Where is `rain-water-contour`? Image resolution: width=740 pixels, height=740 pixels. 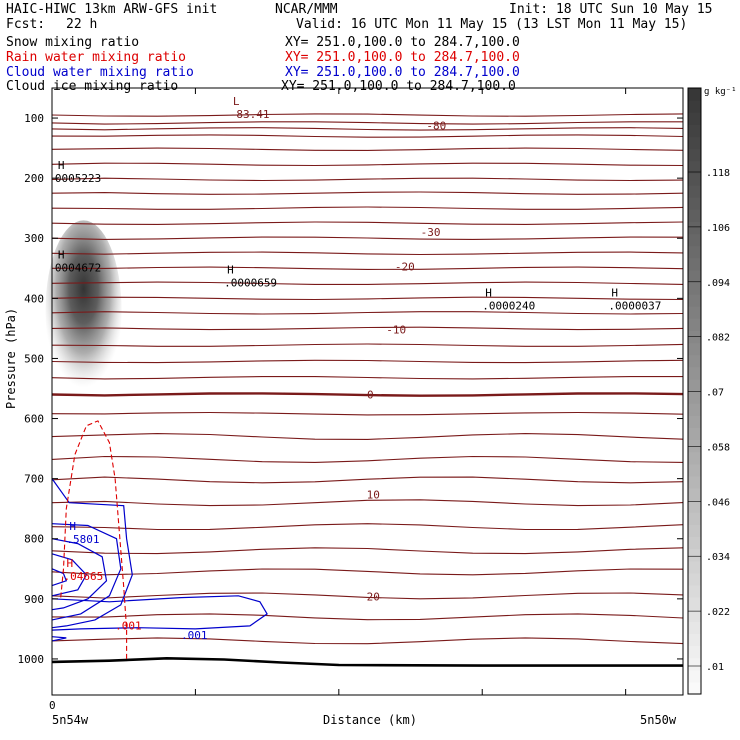
rain-water-contour is located at coordinates (94, 539).